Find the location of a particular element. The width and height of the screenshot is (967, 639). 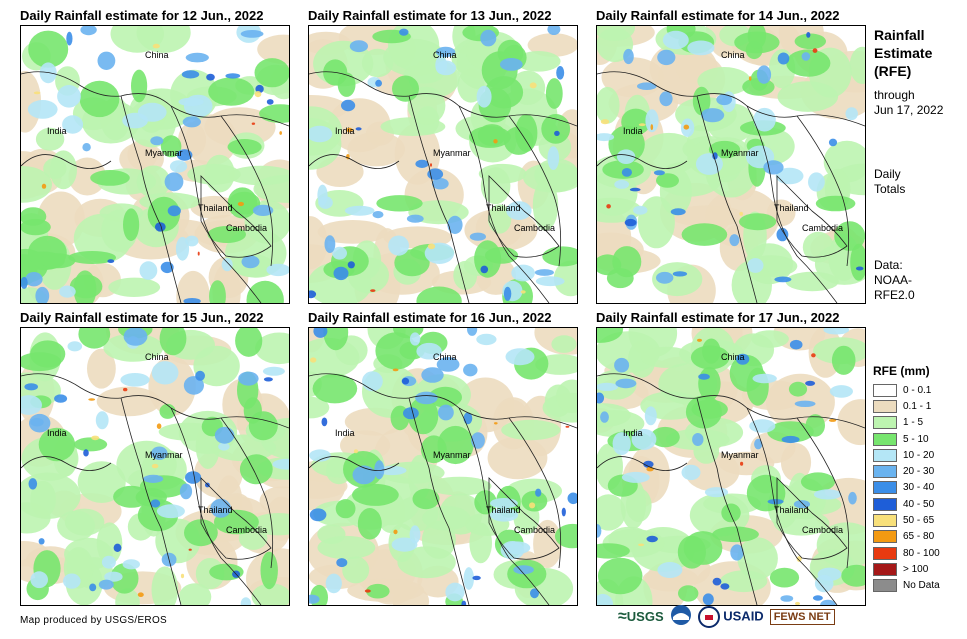

data-source-line: NOAA- is located at coordinates (893, 280).